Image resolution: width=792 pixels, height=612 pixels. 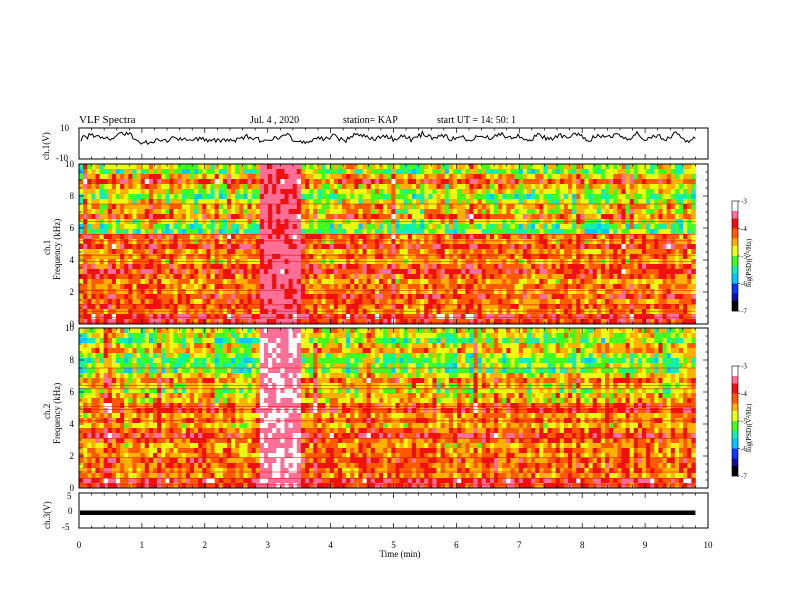 What do you see at coordinates (46, 146) in the screenshot?
I see `ch1-waveform-ylabel: ch.1(V)` at bounding box center [46, 146].